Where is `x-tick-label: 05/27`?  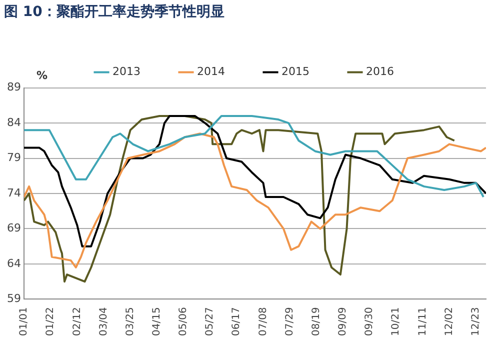
x-tick-label: 05/27 is located at coordinates (210, 321).